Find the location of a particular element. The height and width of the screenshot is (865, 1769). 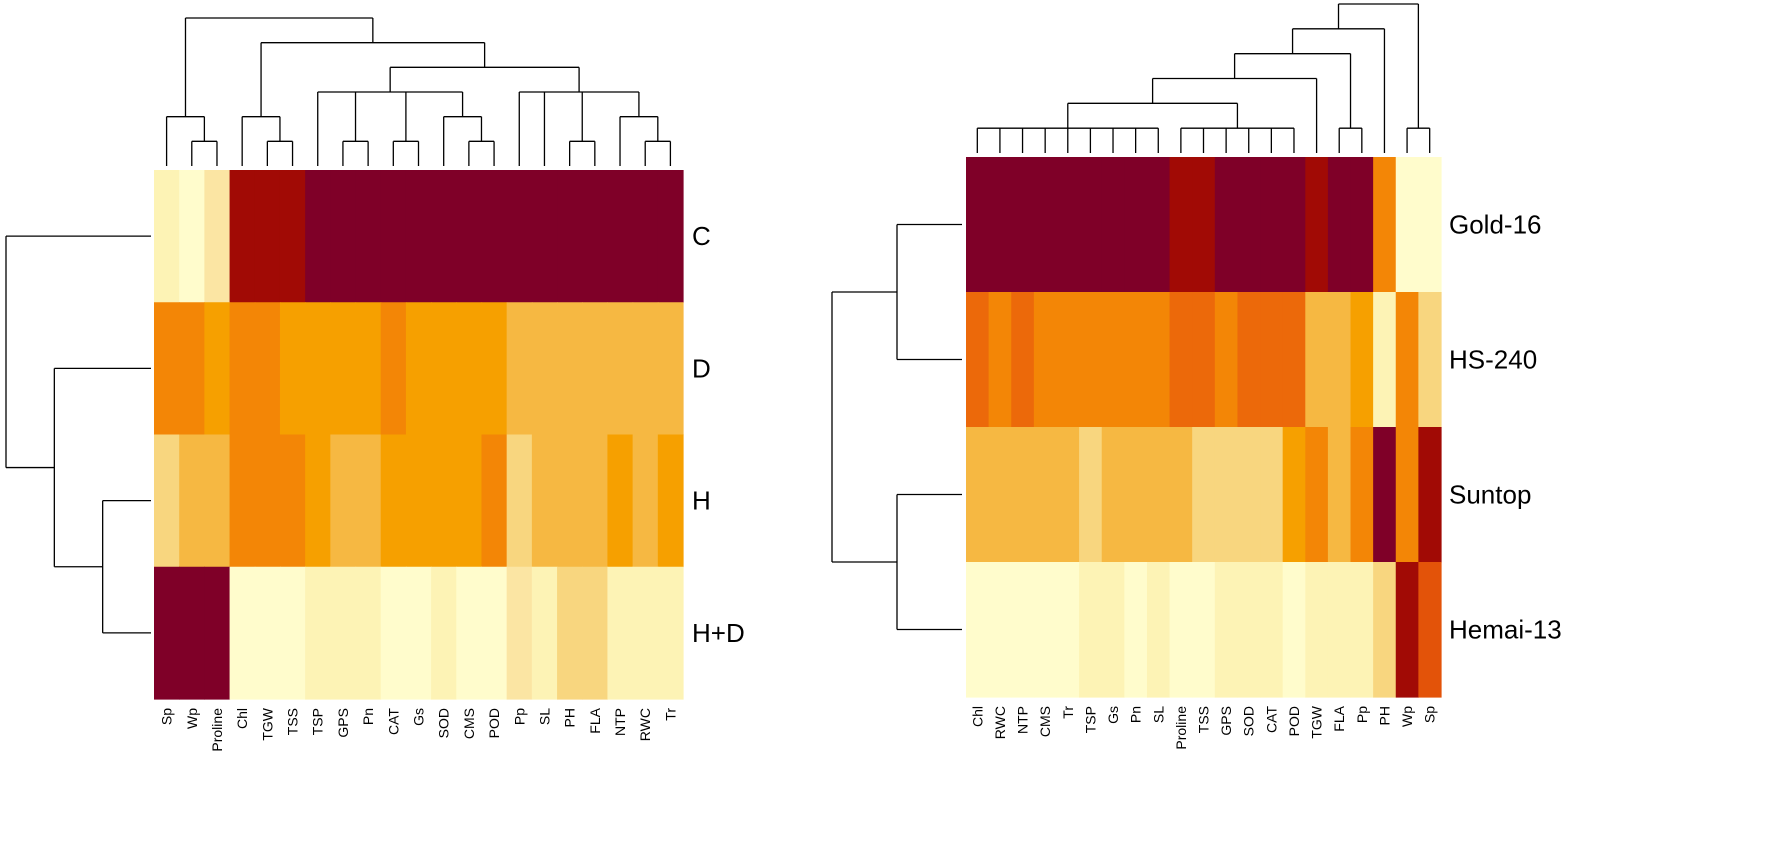

column-label: TSS is located at coordinates (1204, 719).